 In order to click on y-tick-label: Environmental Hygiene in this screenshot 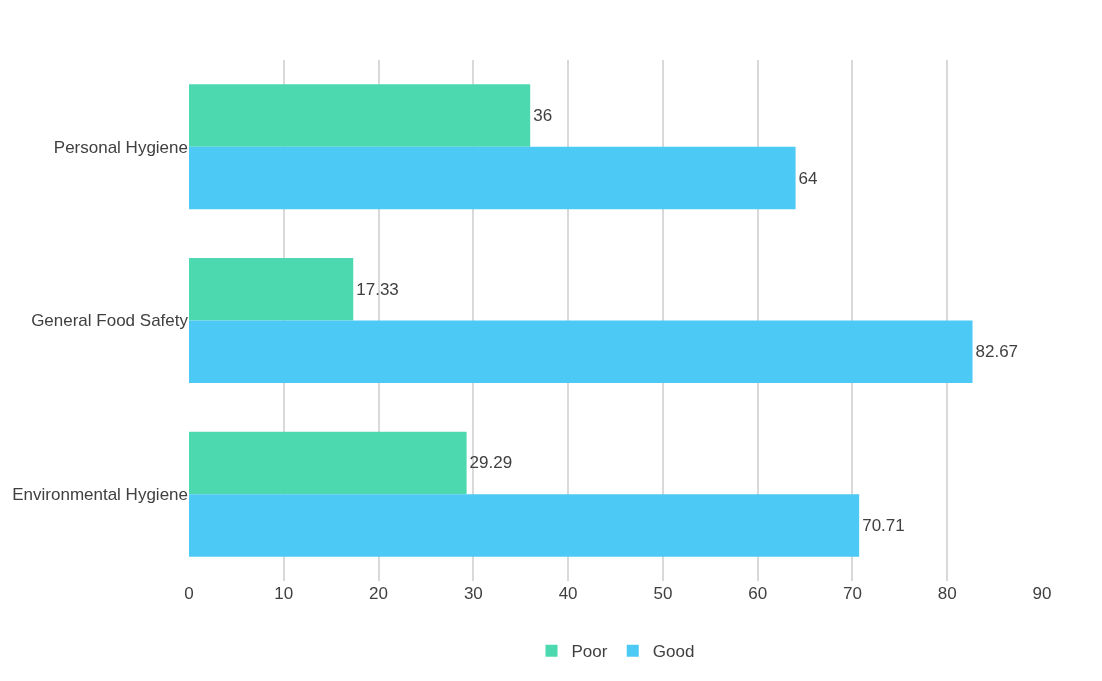, I will do `click(100, 495)`.